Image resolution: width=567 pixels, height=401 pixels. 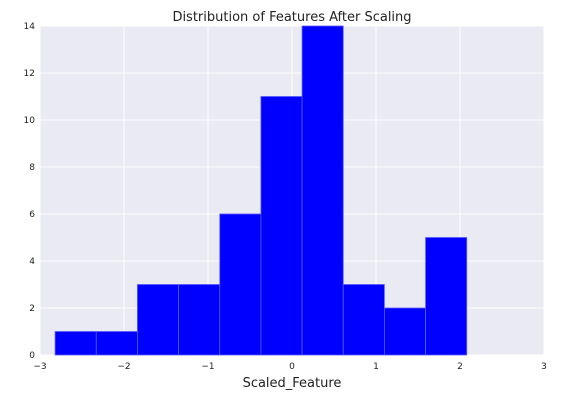 I want to click on y-axis-ticks: 0 2 4 6 8 10 12 14, so click(x=30, y=191).